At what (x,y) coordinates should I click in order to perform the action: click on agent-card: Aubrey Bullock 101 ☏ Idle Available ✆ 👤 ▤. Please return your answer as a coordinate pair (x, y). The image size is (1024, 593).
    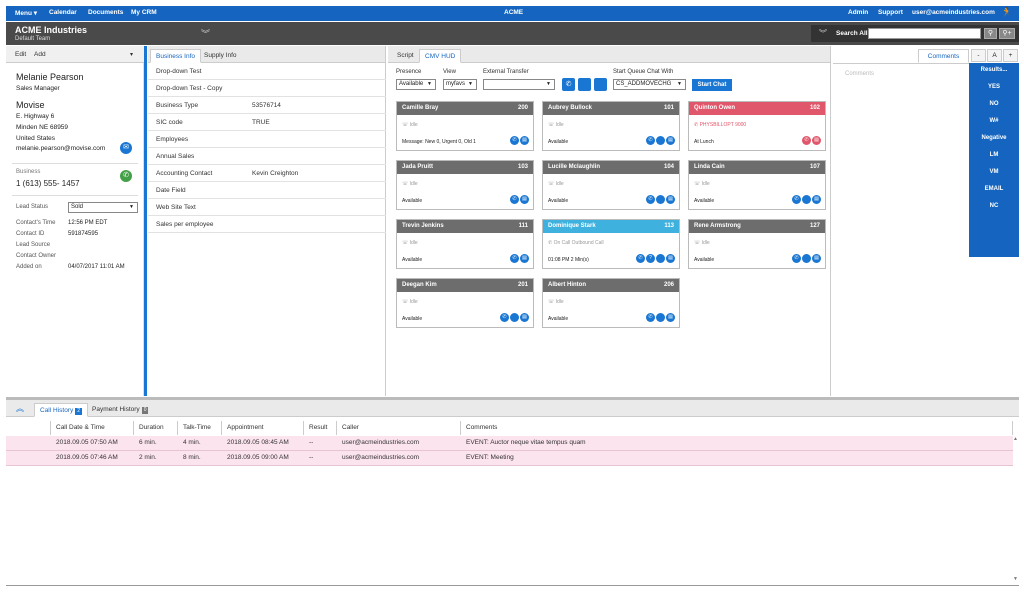
    Looking at the image, I should click on (611, 126).